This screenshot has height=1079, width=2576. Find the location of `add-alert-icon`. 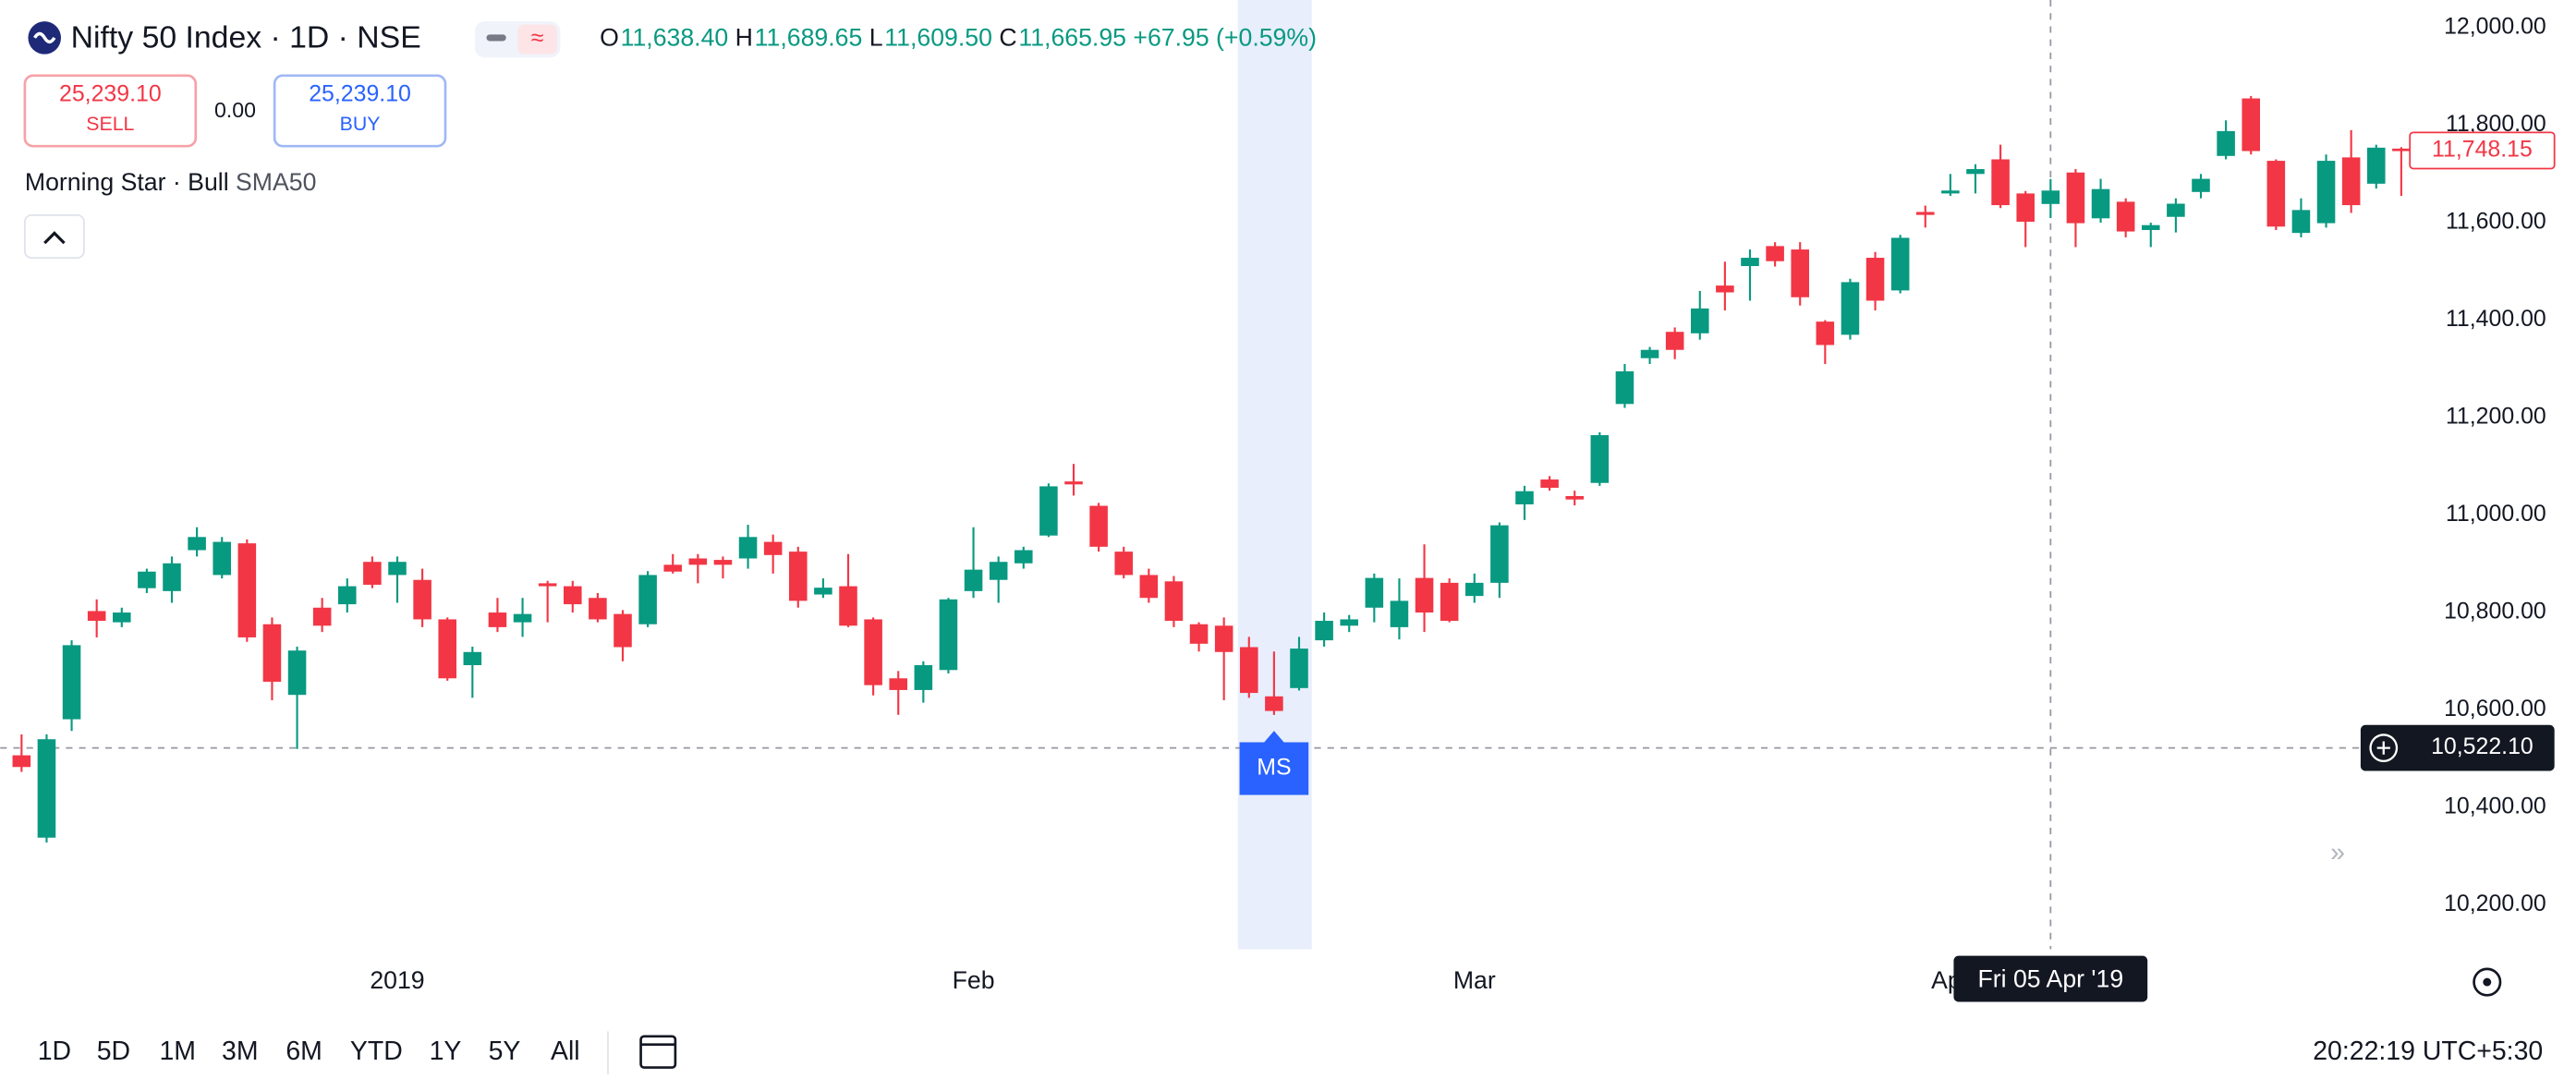

add-alert-icon is located at coordinates (2384, 748).